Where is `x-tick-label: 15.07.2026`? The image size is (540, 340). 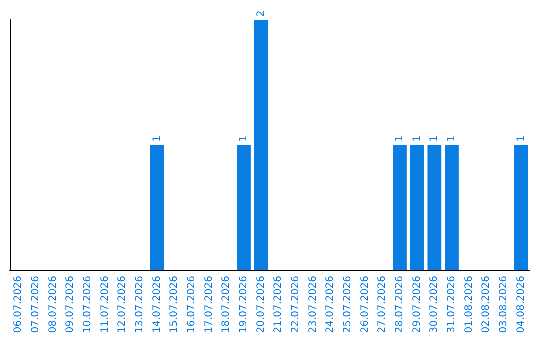 x-tick-label: 15.07.2026 is located at coordinates (174, 305).